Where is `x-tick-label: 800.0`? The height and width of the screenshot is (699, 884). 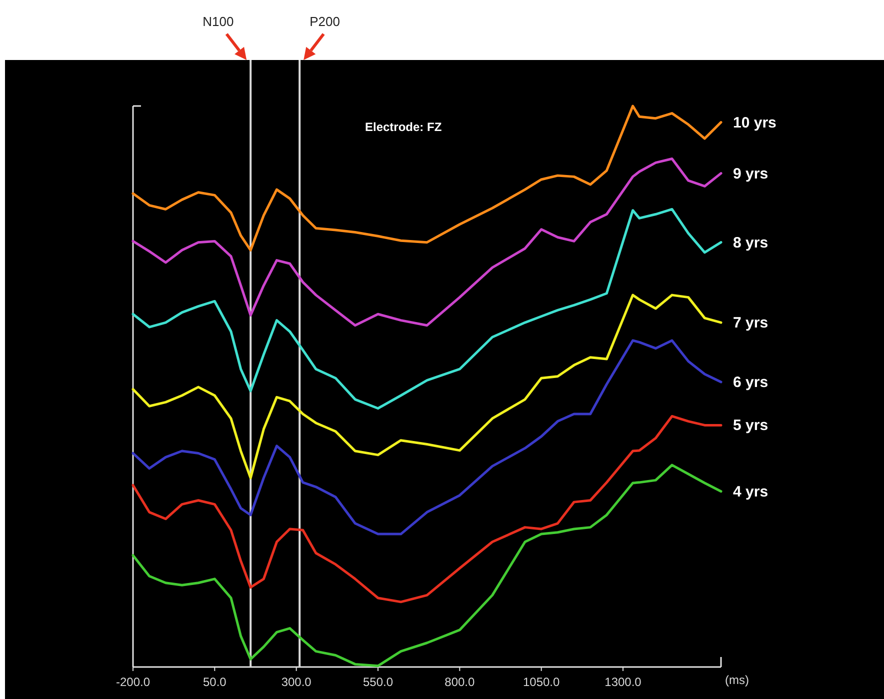
x-tick-label: 800.0 is located at coordinates (460, 682).